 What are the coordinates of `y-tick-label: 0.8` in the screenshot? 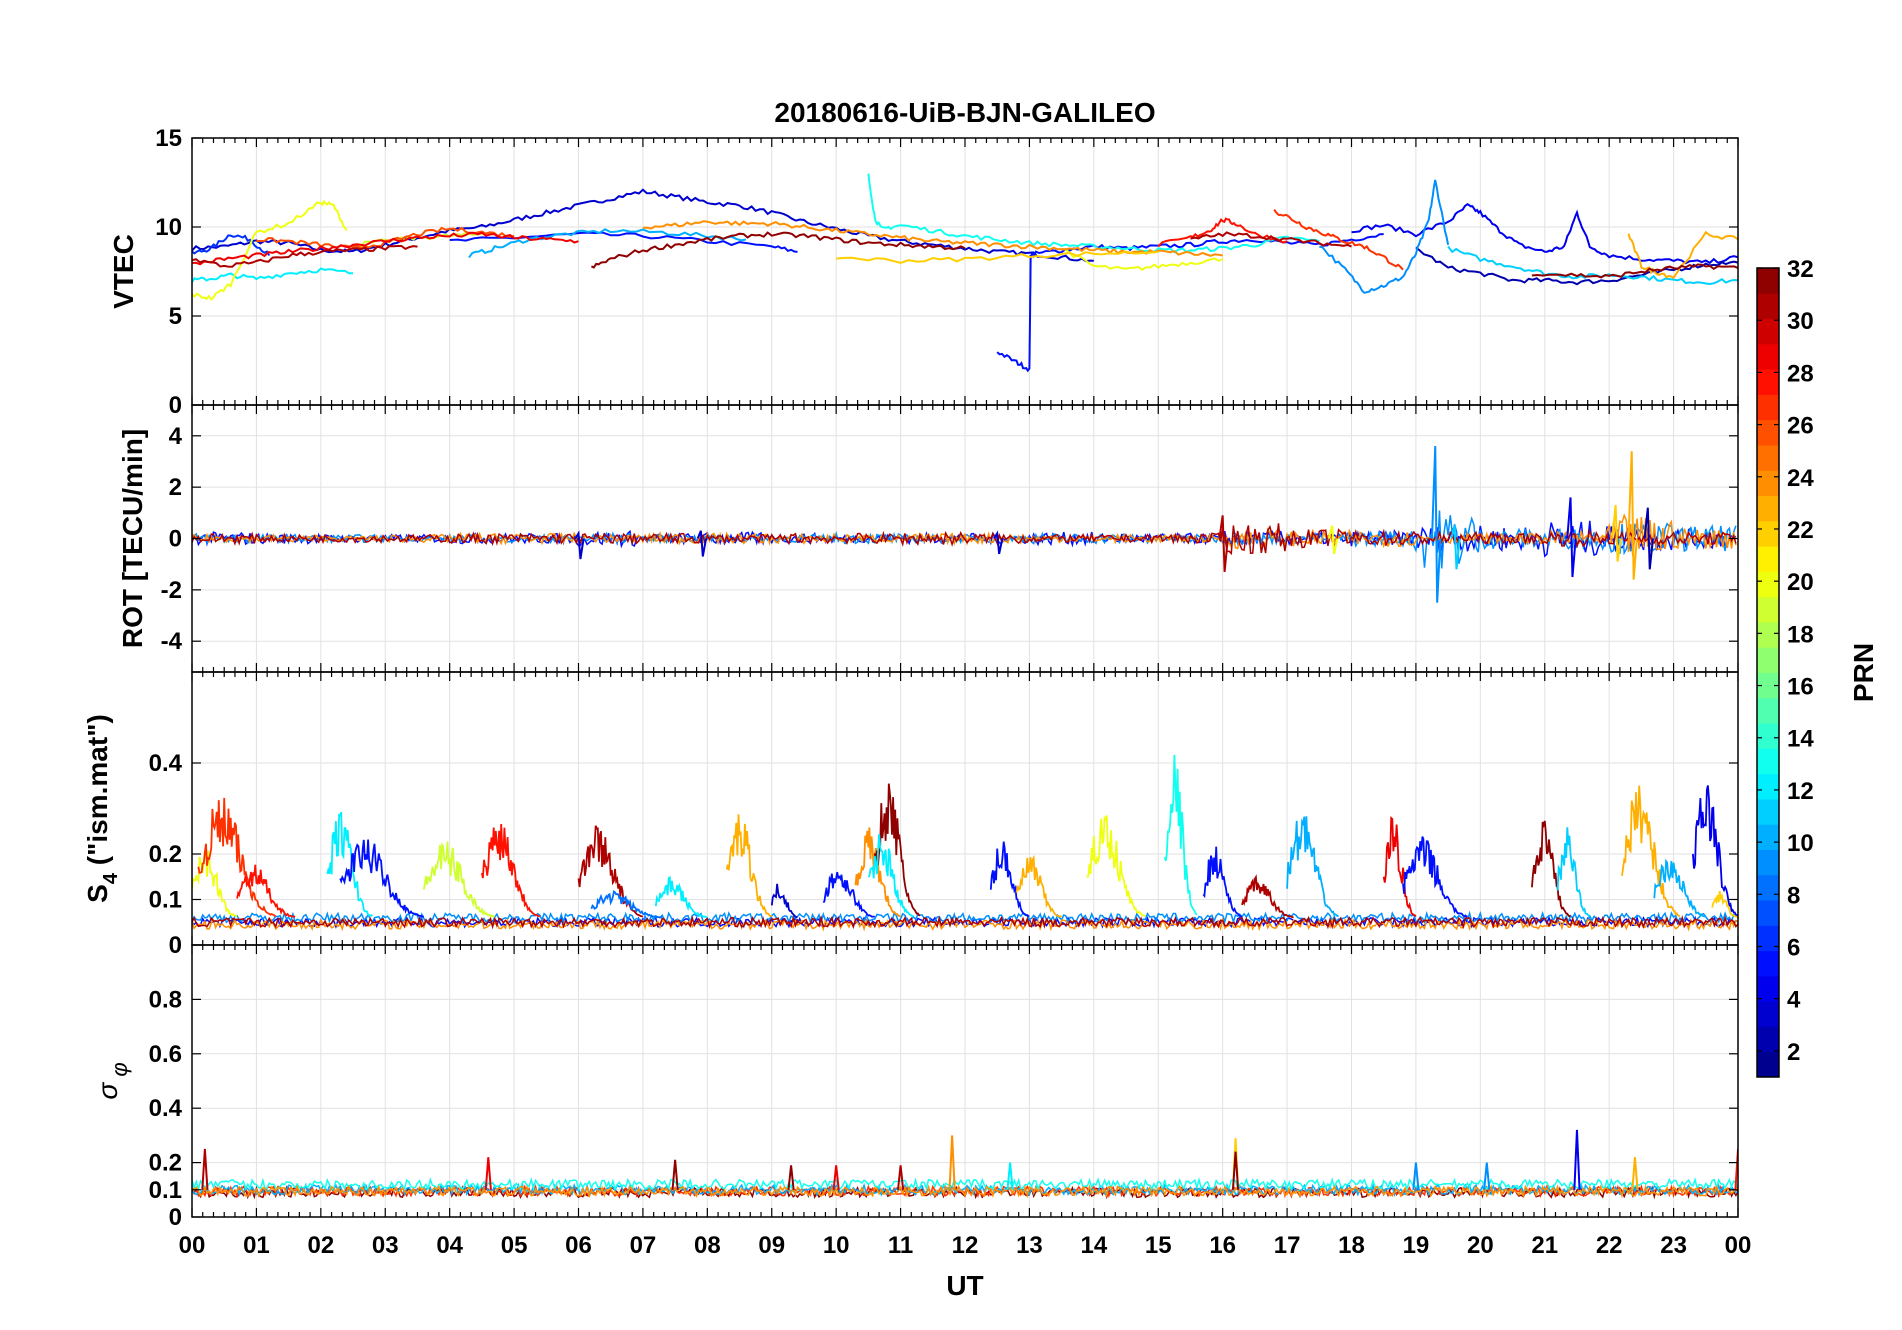 It's located at (165, 999).